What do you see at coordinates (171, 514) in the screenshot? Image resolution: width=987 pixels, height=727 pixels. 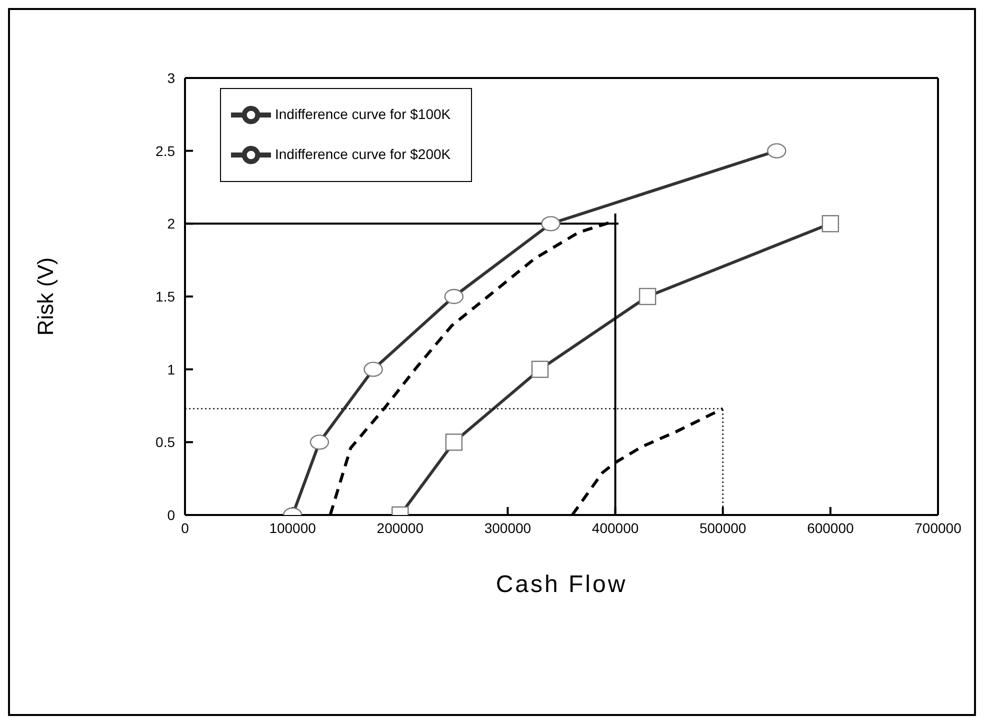 I see `y-tick-label: 0` at bounding box center [171, 514].